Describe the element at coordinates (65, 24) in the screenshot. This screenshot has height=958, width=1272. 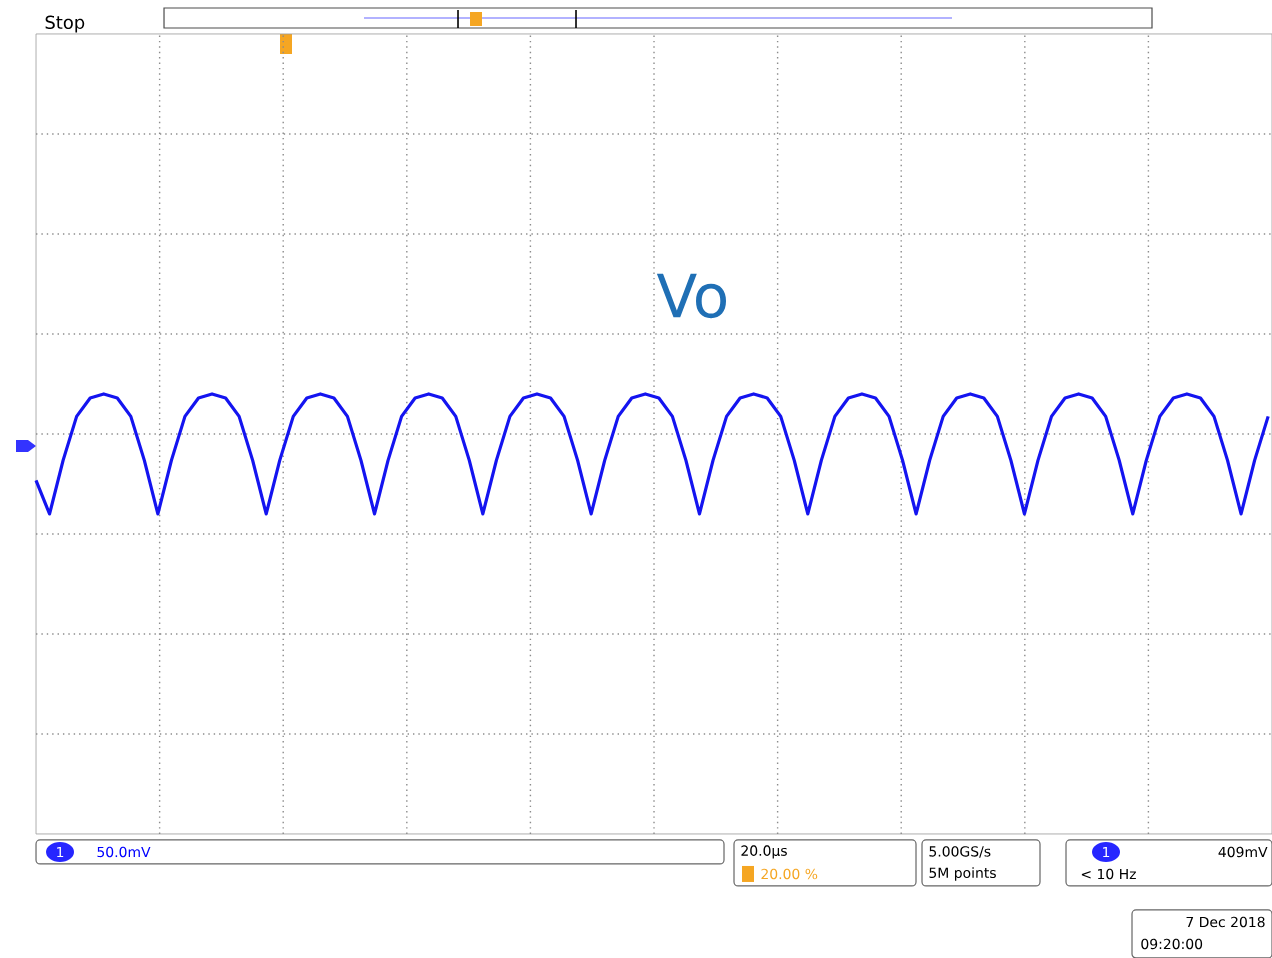
I see `text: Stop` at that location.